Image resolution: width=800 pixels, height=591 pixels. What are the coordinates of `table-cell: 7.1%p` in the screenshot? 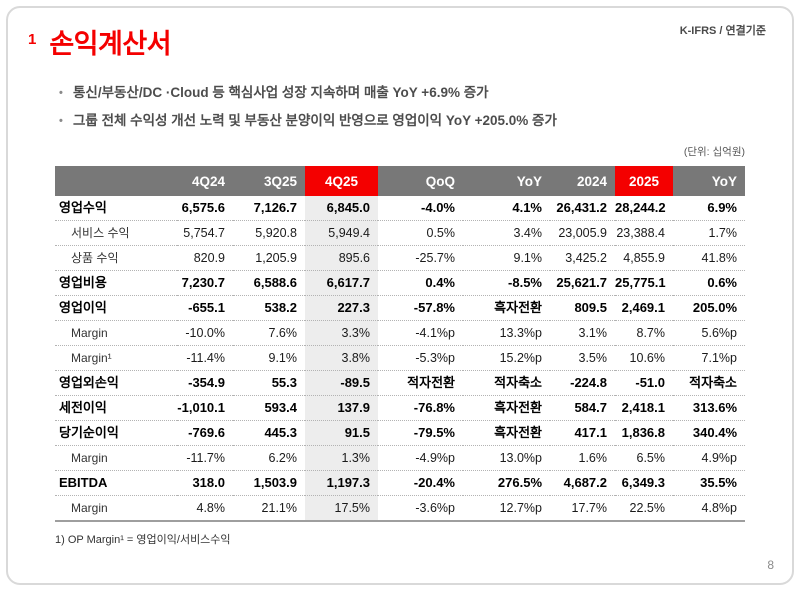 It's located at (709, 358).